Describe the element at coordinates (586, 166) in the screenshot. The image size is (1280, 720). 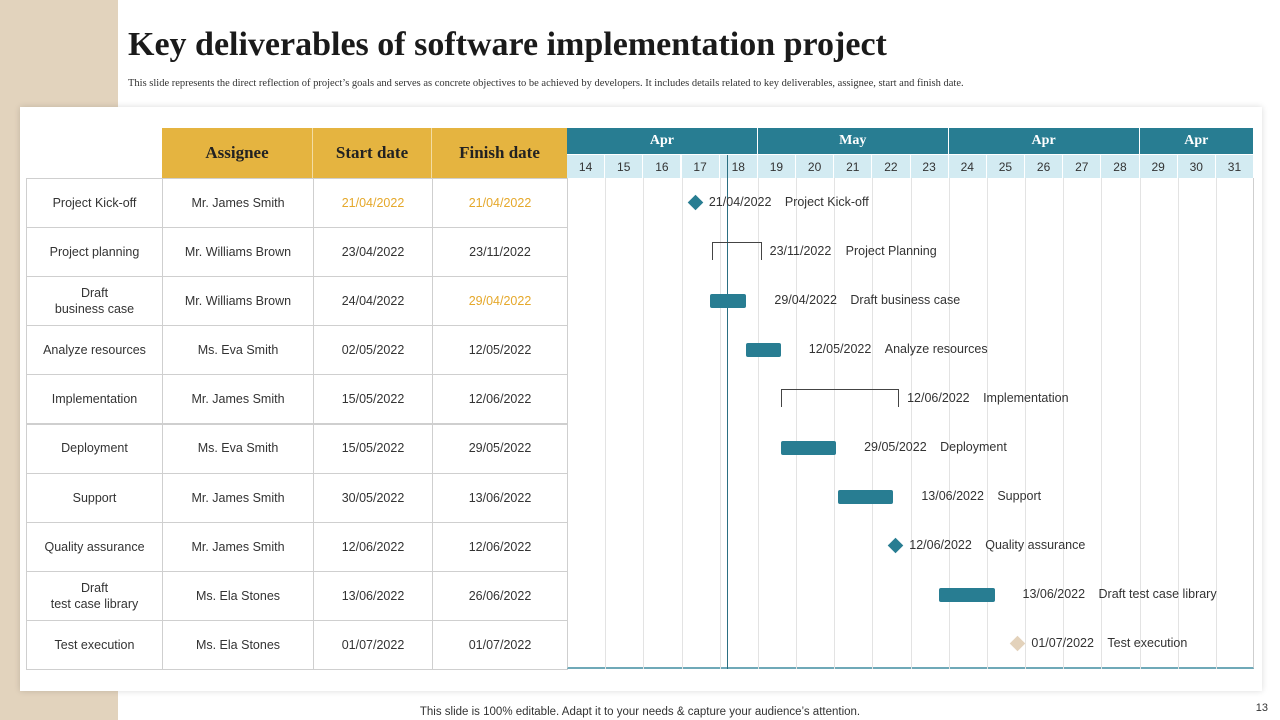
I see `day-header: 14` at that location.